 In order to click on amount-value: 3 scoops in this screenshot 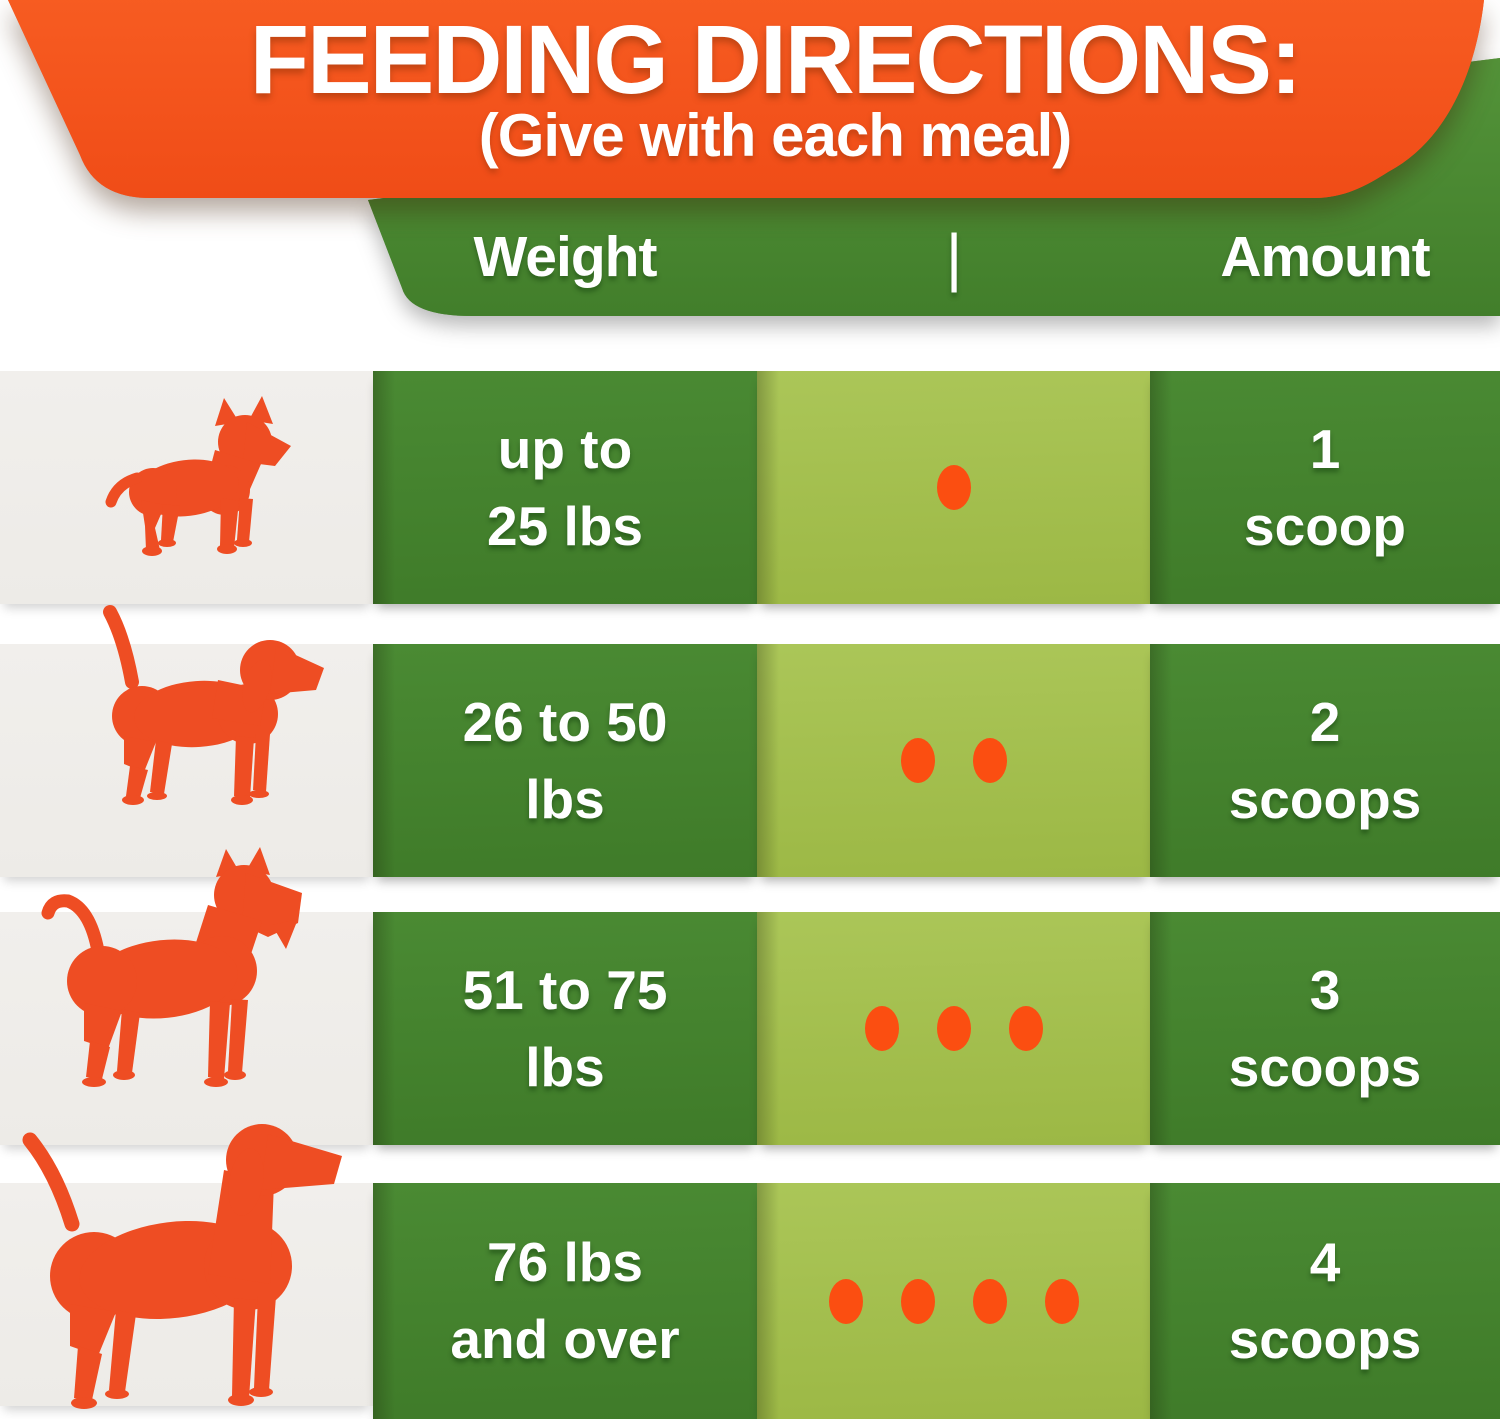, I will do `click(1325, 1028)`.